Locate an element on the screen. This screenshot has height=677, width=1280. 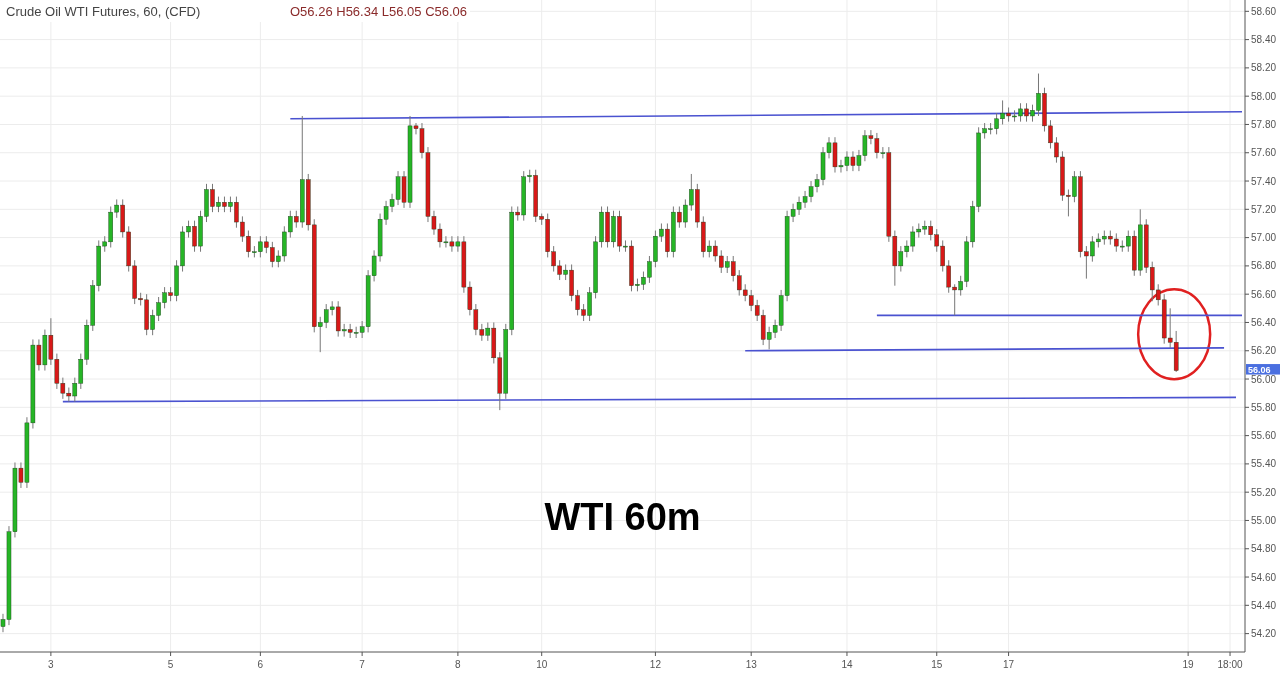
x-tick-label: 5 is located at coordinates (170, 664).